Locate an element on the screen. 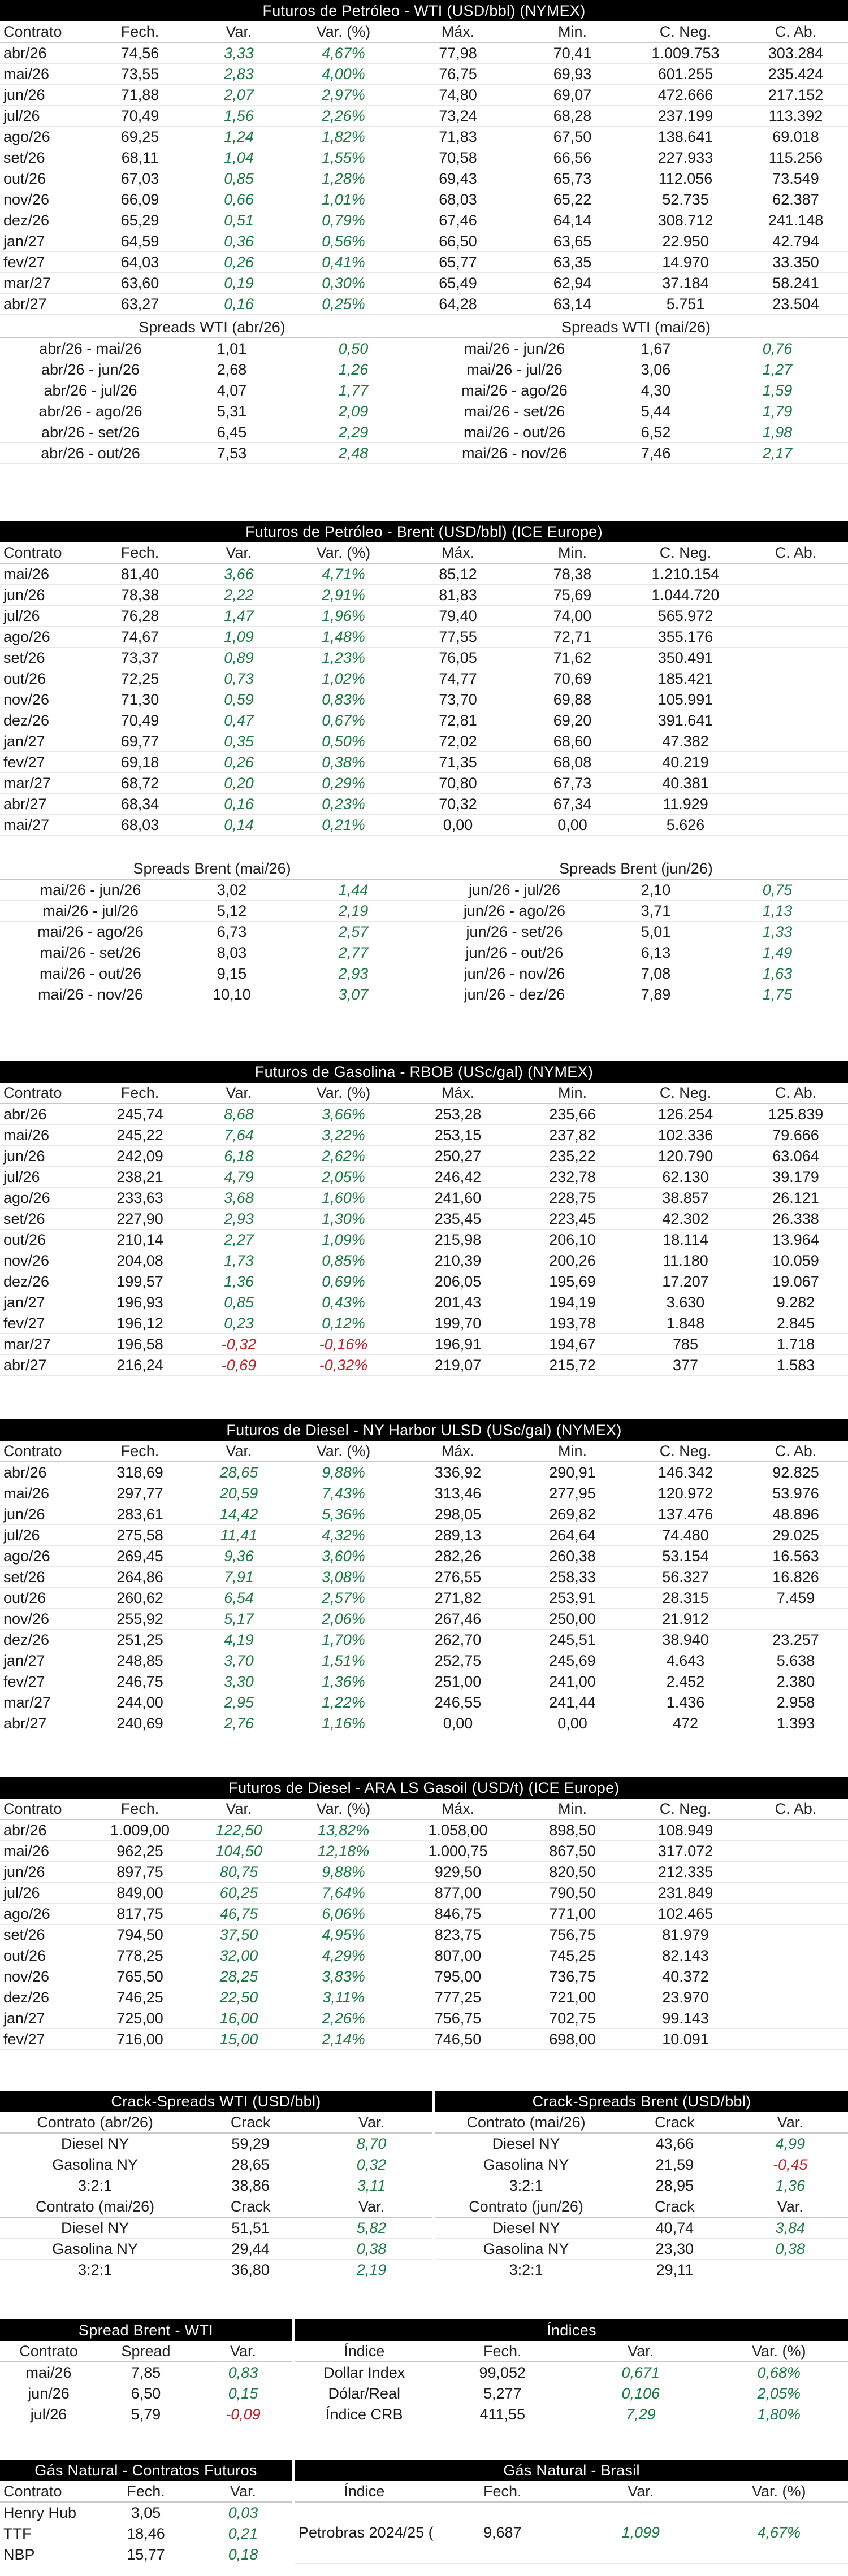  volume-cell: 350.491 is located at coordinates (685, 657).